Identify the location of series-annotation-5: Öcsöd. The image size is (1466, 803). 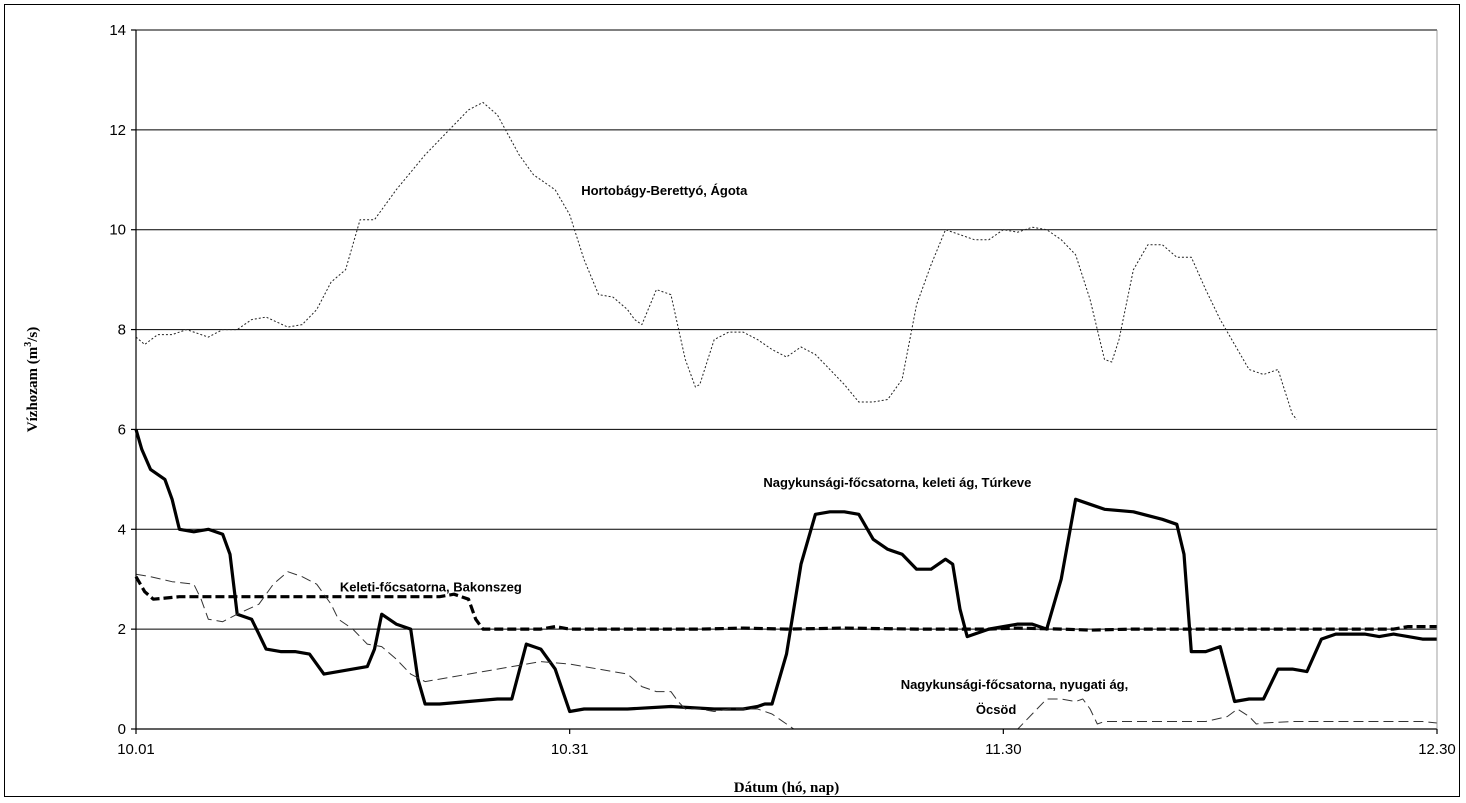
(996, 709).